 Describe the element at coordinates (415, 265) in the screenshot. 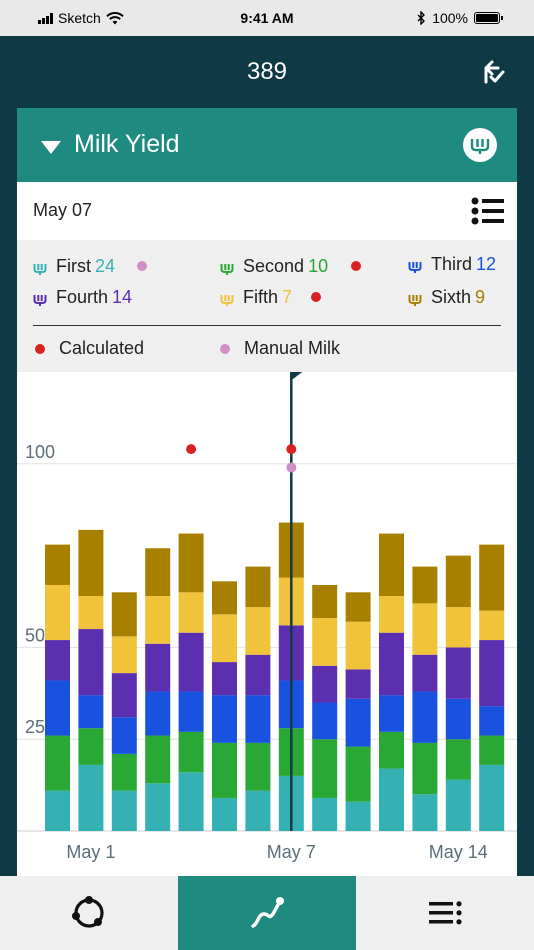

I see `milking-icon` at that location.